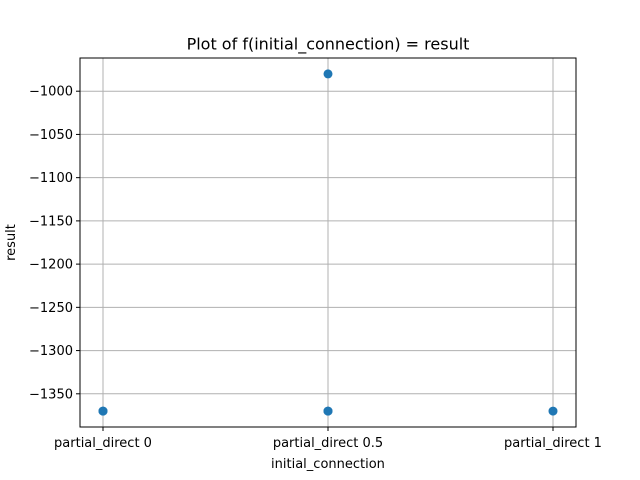 The image size is (640, 480). Describe the element at coordinates (54, 243) in the screenshot. I see `y-ticks: −1000 −1050 −1100 −1150 −1200 −1250 −1300 −1350` at that location.